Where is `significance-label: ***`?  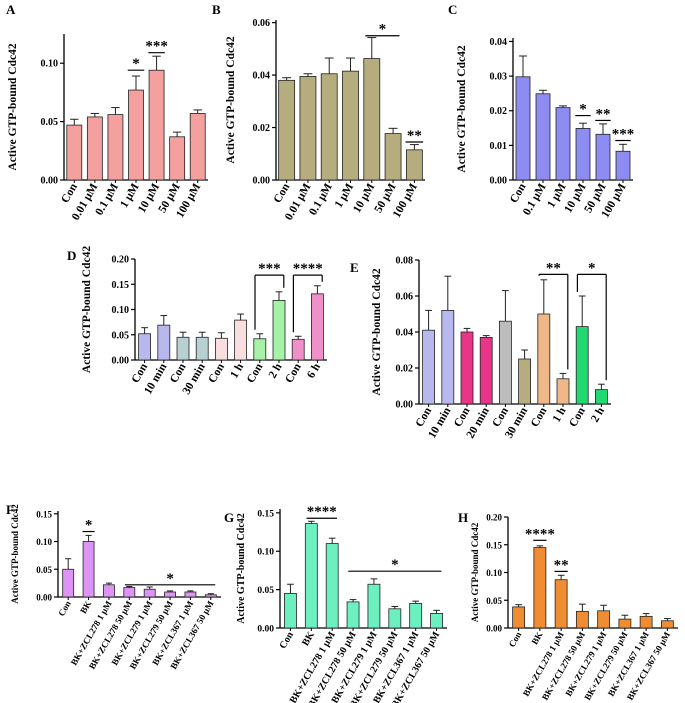
significance-label: *** is located at coordinates (156, 47).